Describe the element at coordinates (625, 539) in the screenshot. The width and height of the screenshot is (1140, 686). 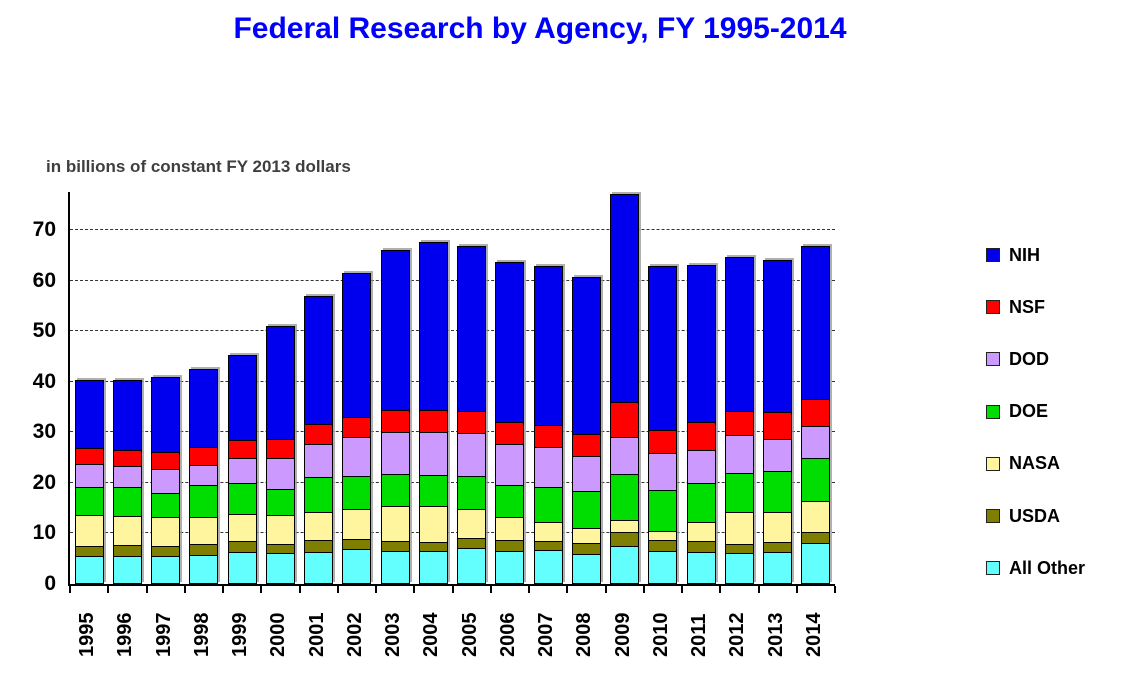
I see `bar-segment-usda-2009` at that location.